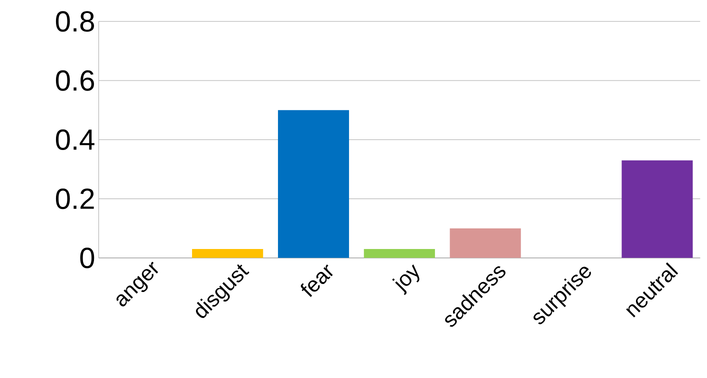 Image resolution: width=707 pixels, height=378 pixels. What do you see at coordinates (316, 281) in the screenshot?
I see `x-tick-label: fear` at bounding box center [316, 281].